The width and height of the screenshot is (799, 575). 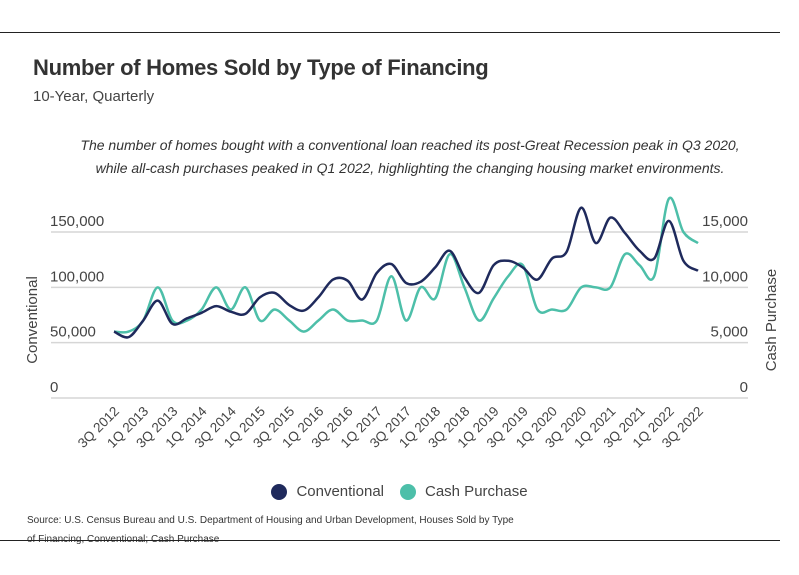 I want to click on legend-item-cash-purchase: Cash Purchase, so click(x=464, y=491).